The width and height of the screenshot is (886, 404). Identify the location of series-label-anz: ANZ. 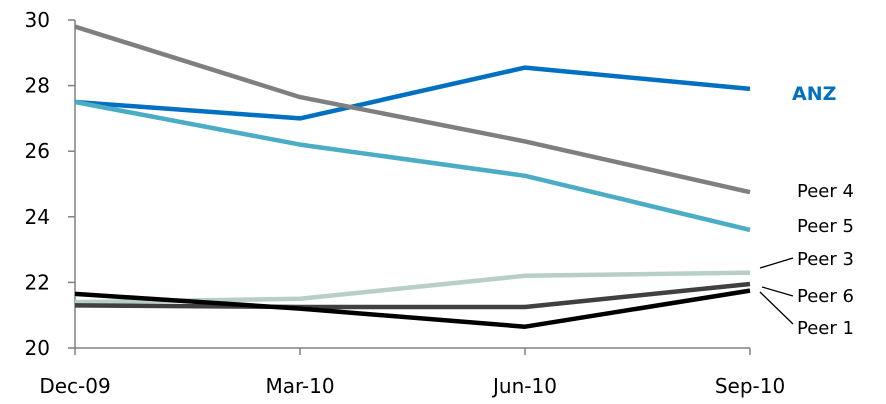
(814, 94).